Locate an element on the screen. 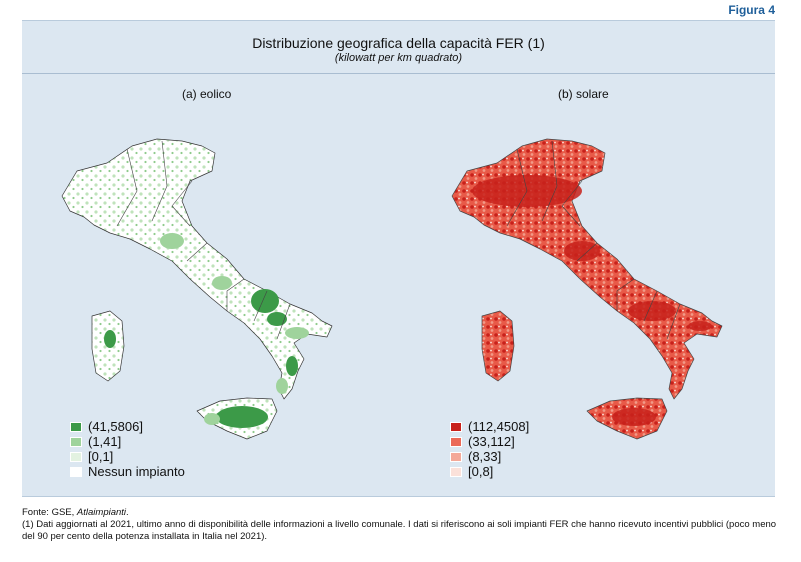  legend-text: (112,4508] is located at coordinates (499, 426).